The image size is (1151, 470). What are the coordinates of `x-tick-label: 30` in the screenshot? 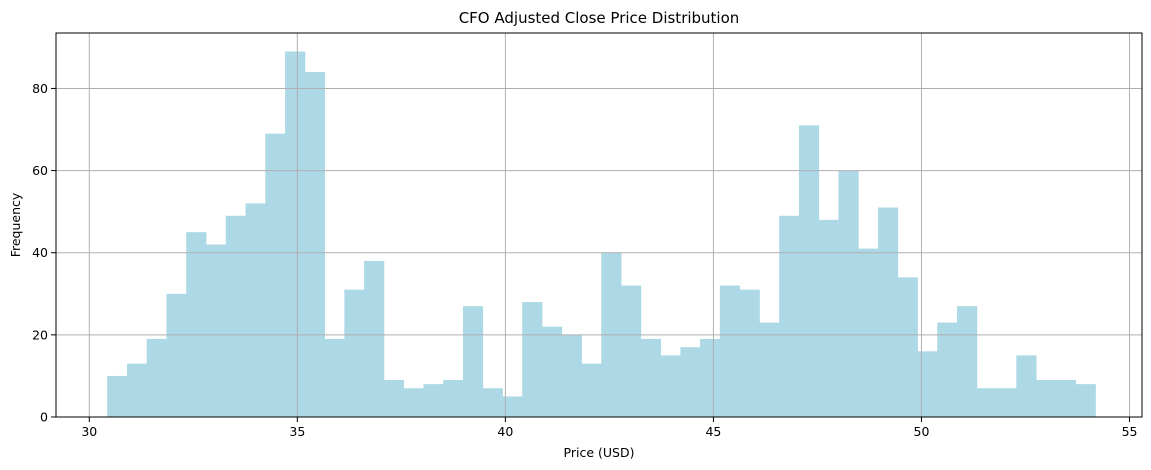 It's located at (89, 431).